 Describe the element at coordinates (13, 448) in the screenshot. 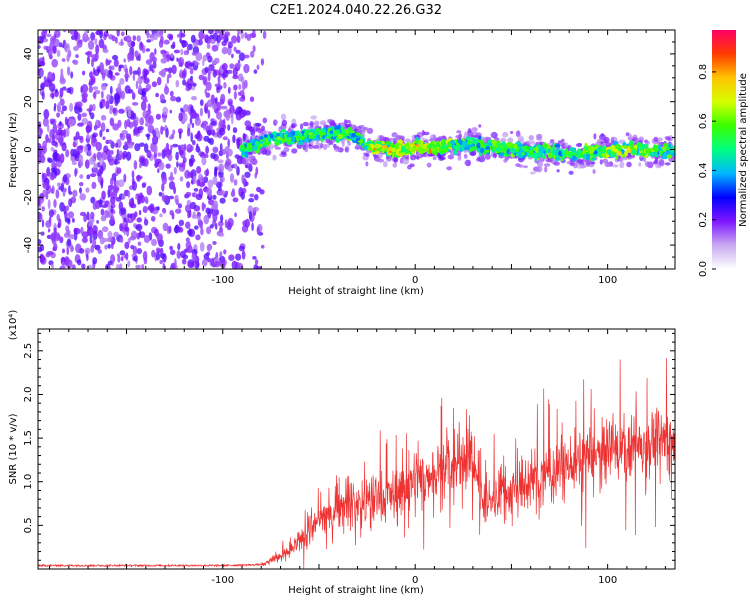

I see `snr-y-label: SNR (10 * v/v)` at that location.